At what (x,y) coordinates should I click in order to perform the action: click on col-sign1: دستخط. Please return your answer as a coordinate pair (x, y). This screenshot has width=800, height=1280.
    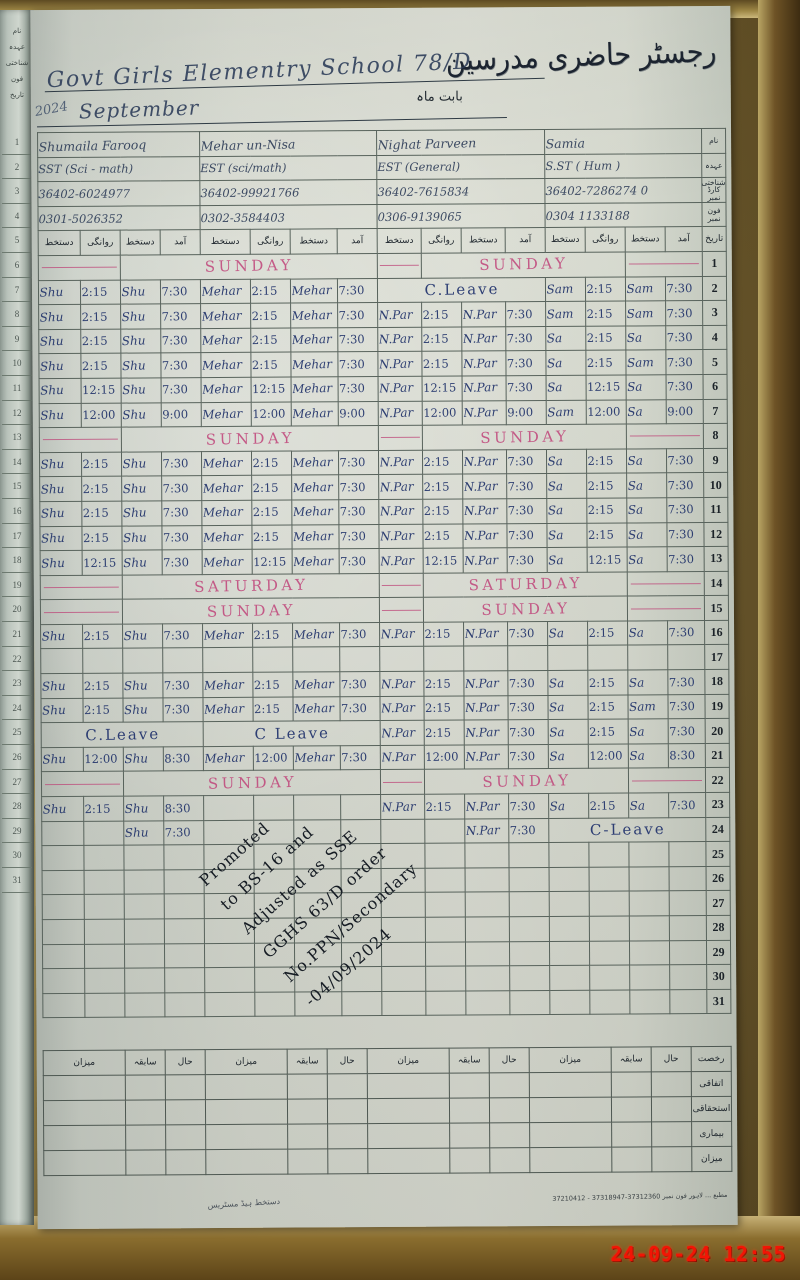
    Looking at the image, I should click on (140, 243).